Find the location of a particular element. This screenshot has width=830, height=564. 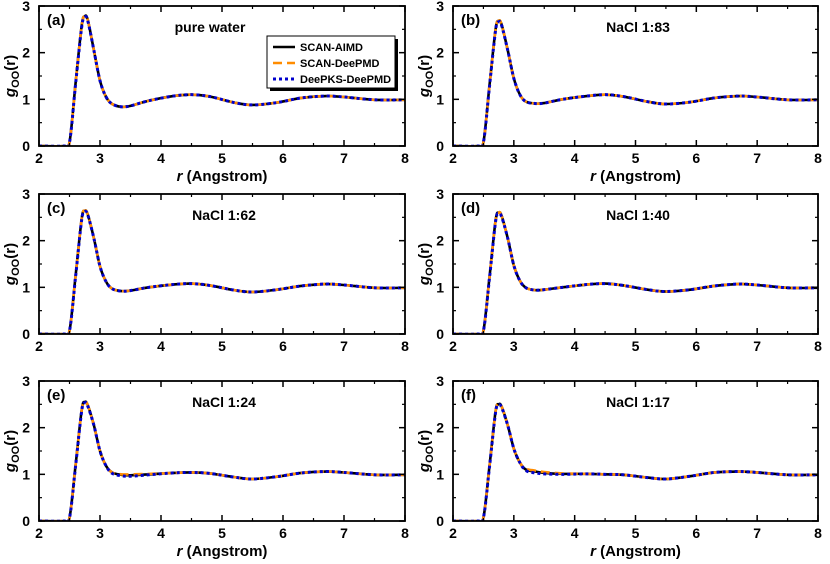

panel-label: (f) is located at coordinates (468, 395).